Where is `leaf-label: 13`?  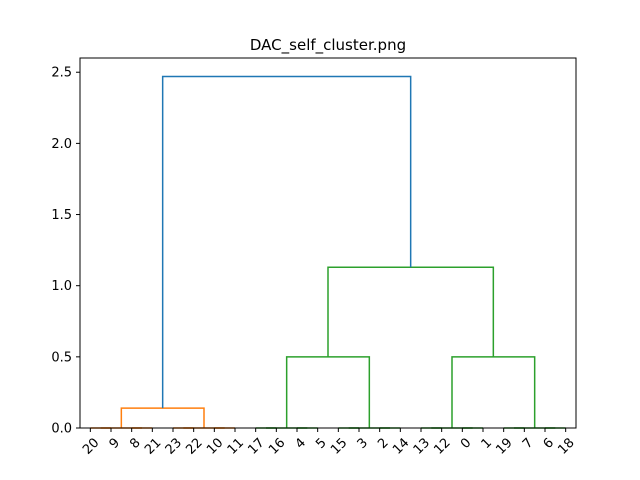 leaf-label: 13 is located at coordinates (422, 446).